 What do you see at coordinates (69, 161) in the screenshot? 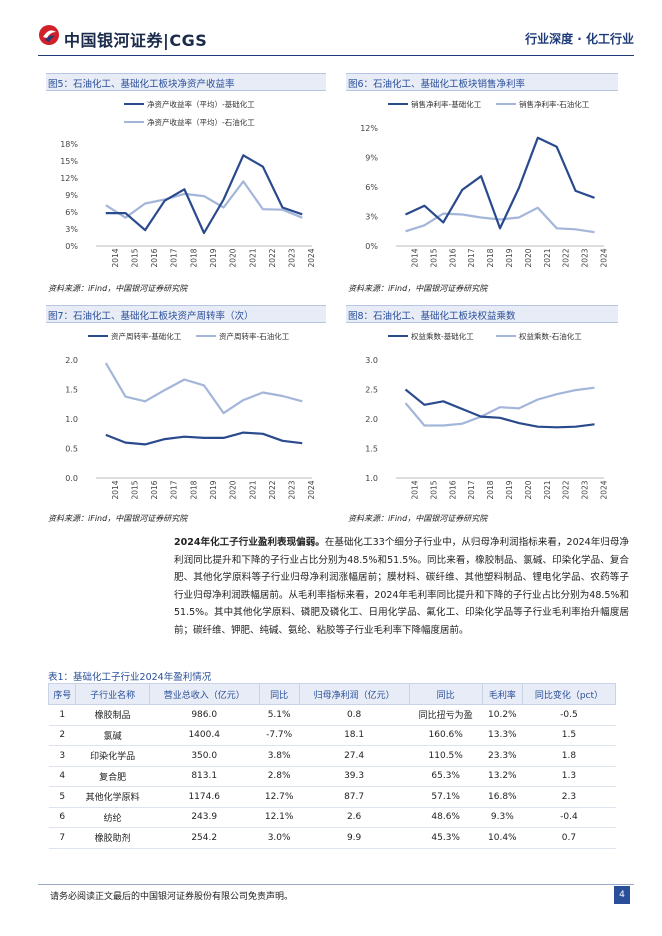
I see `y-tick-label: 15%` at bounding box center [69, 161].